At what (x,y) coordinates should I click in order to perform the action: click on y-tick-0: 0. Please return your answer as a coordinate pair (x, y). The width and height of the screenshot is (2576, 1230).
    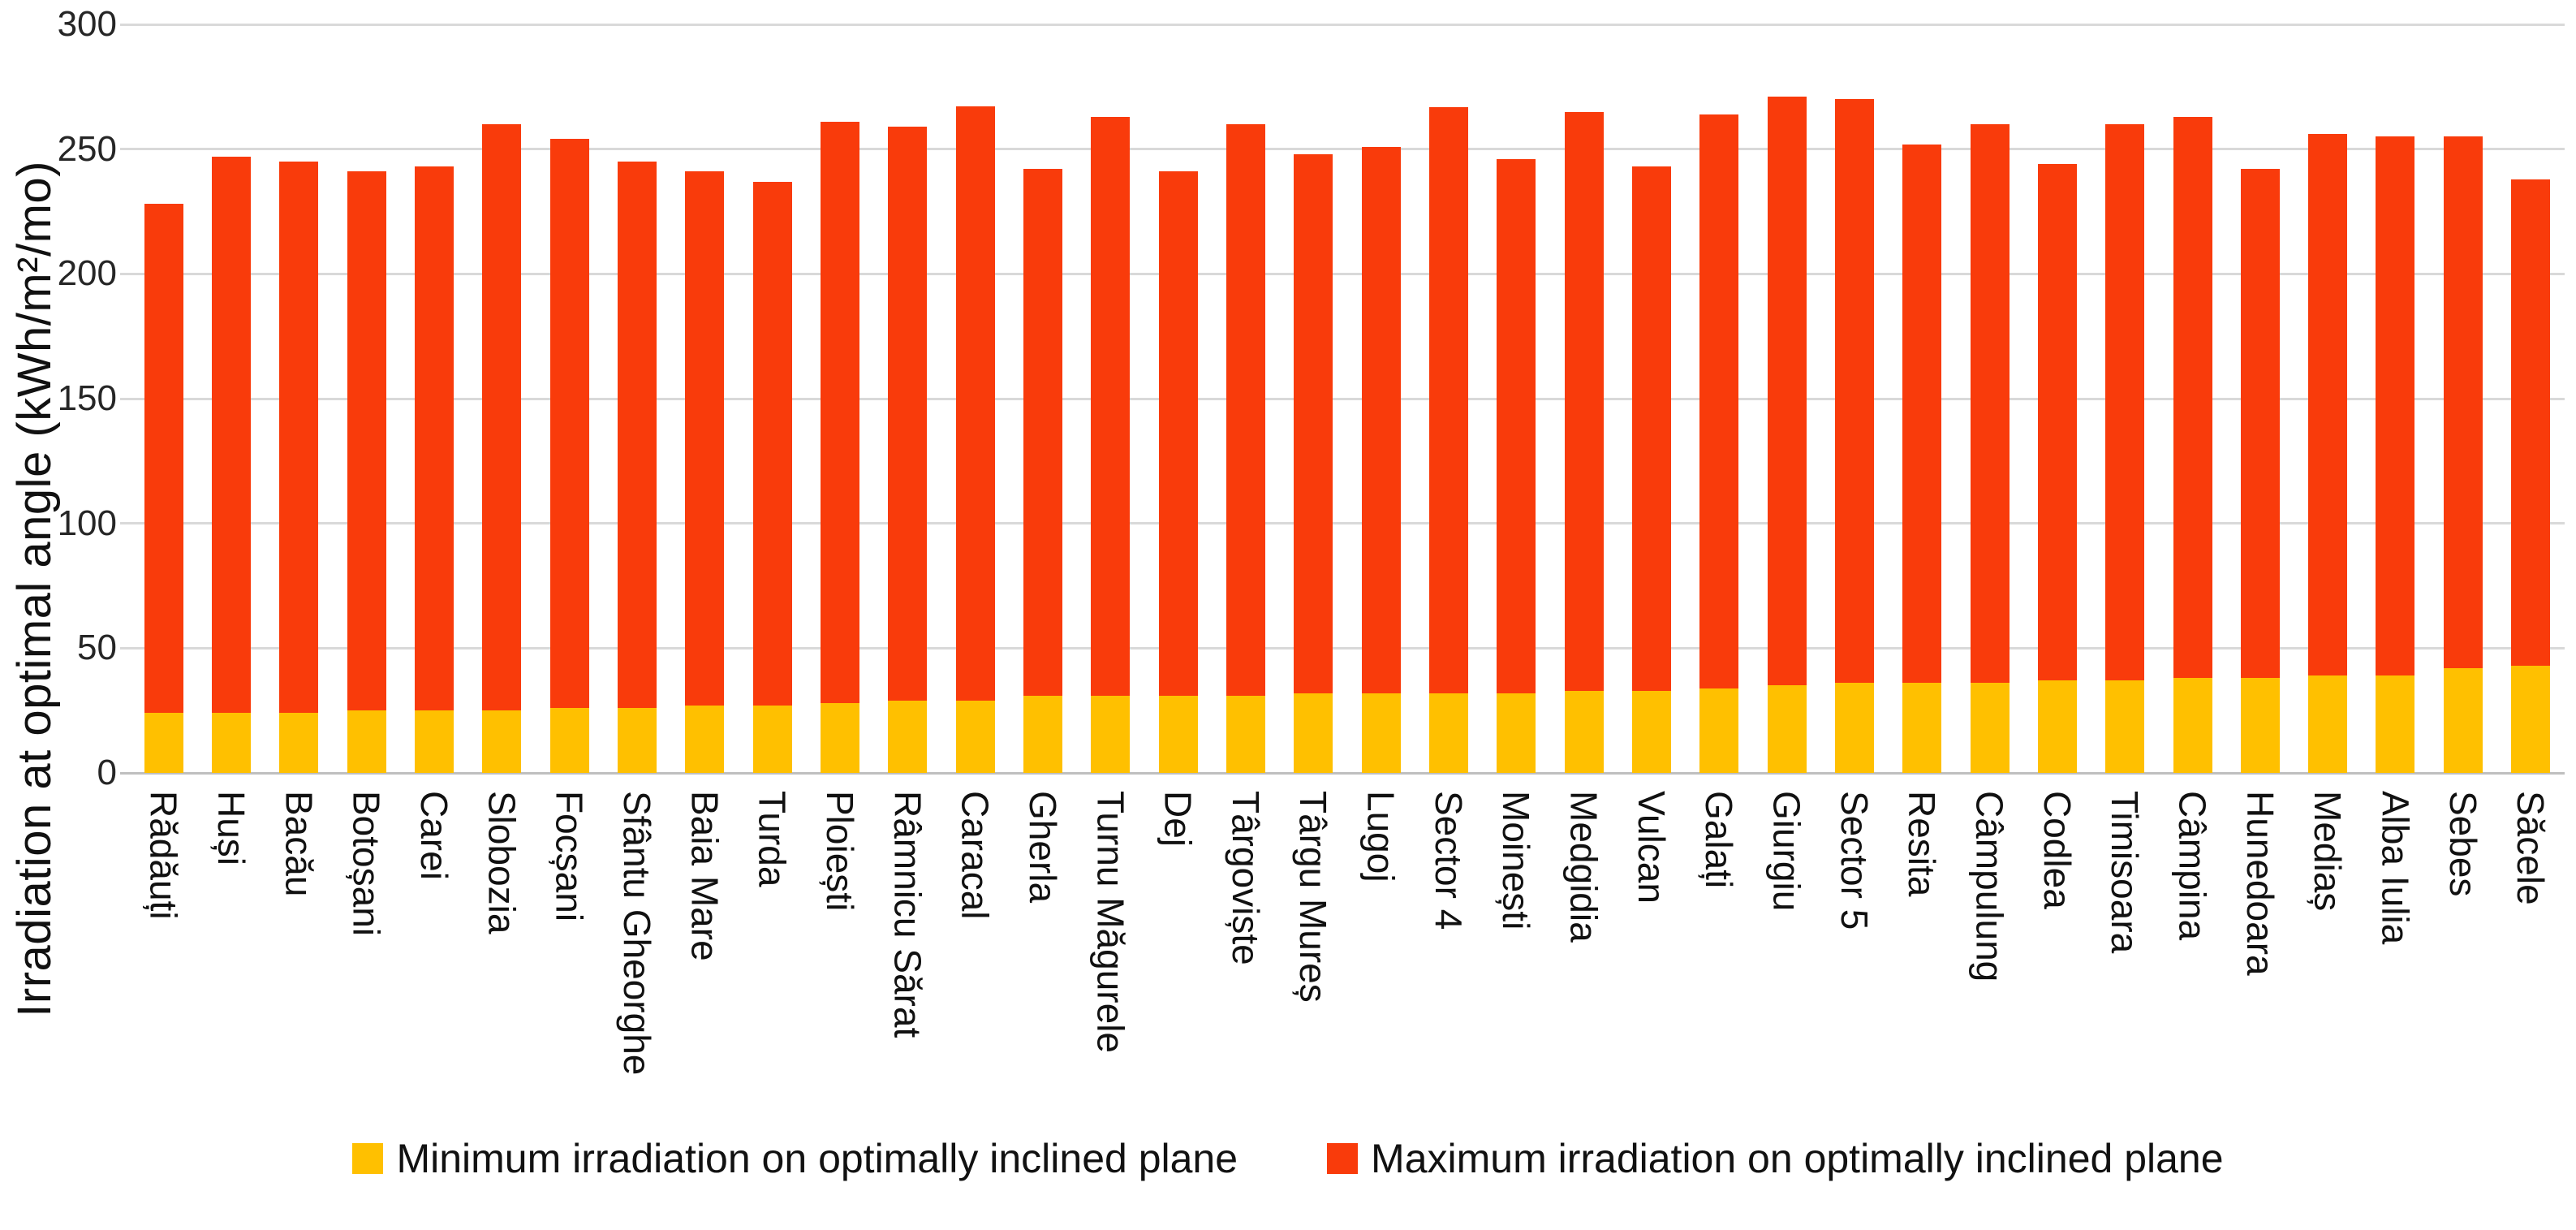
    Looking at the image, I should click on (107, 772).